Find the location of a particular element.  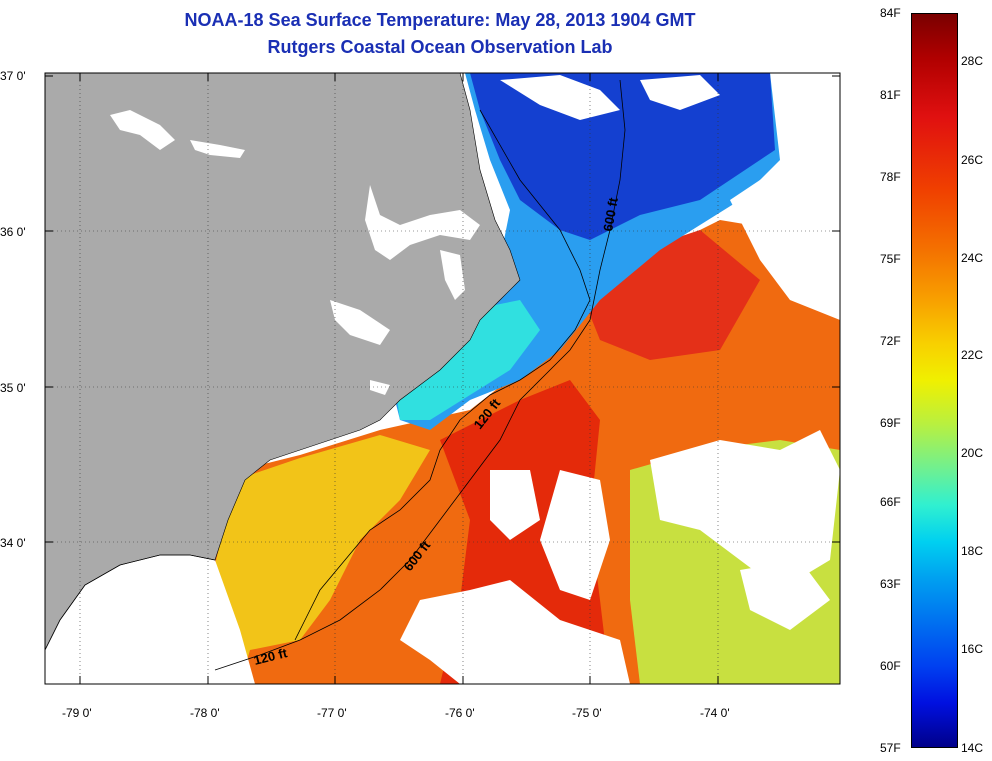

temperature-colorbar is located at coordinates (934, 380).